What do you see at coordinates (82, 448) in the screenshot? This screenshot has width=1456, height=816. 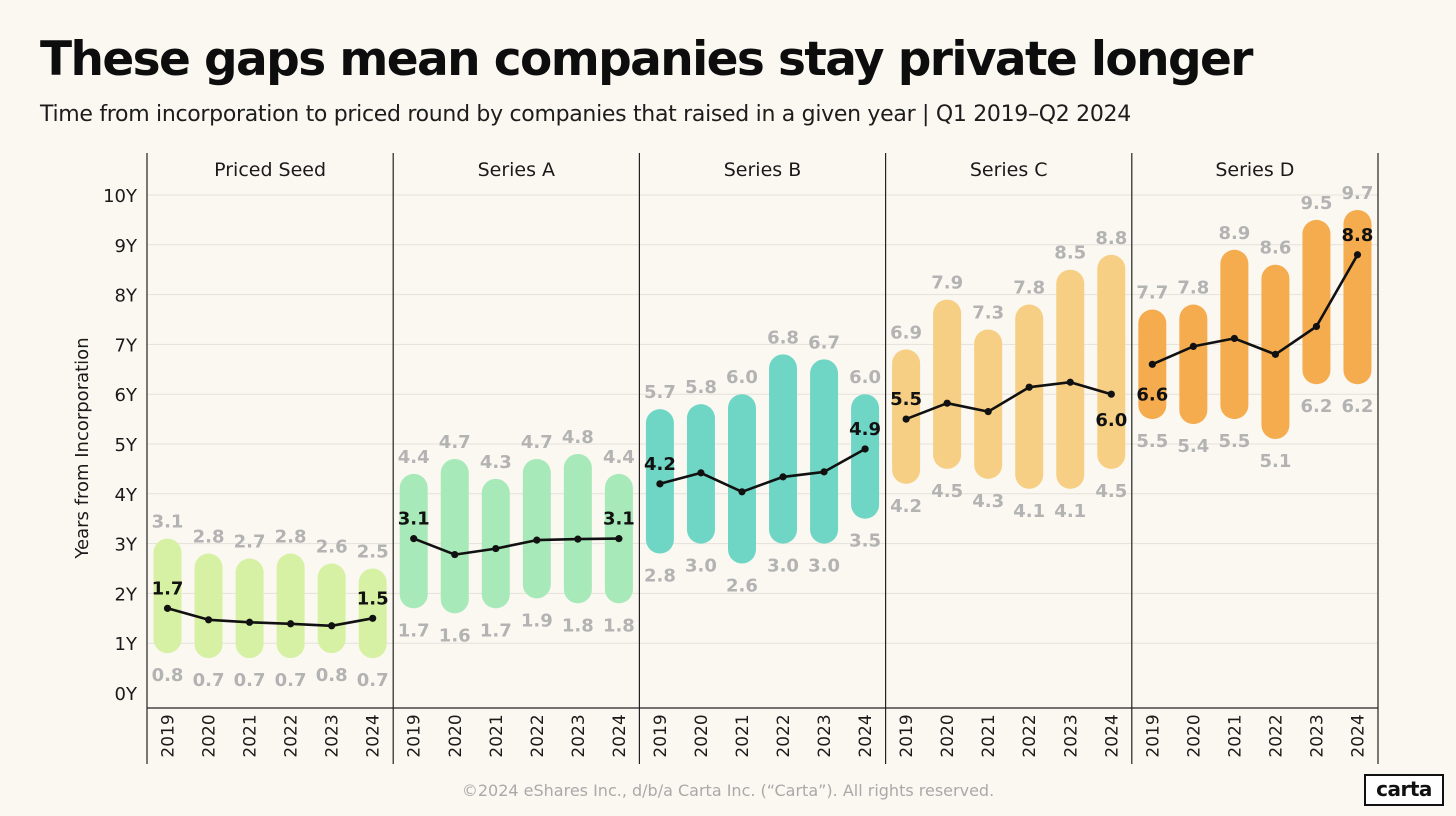 I see `y-axis-label: Years from Incorporation` at bounding box center [82, 448].